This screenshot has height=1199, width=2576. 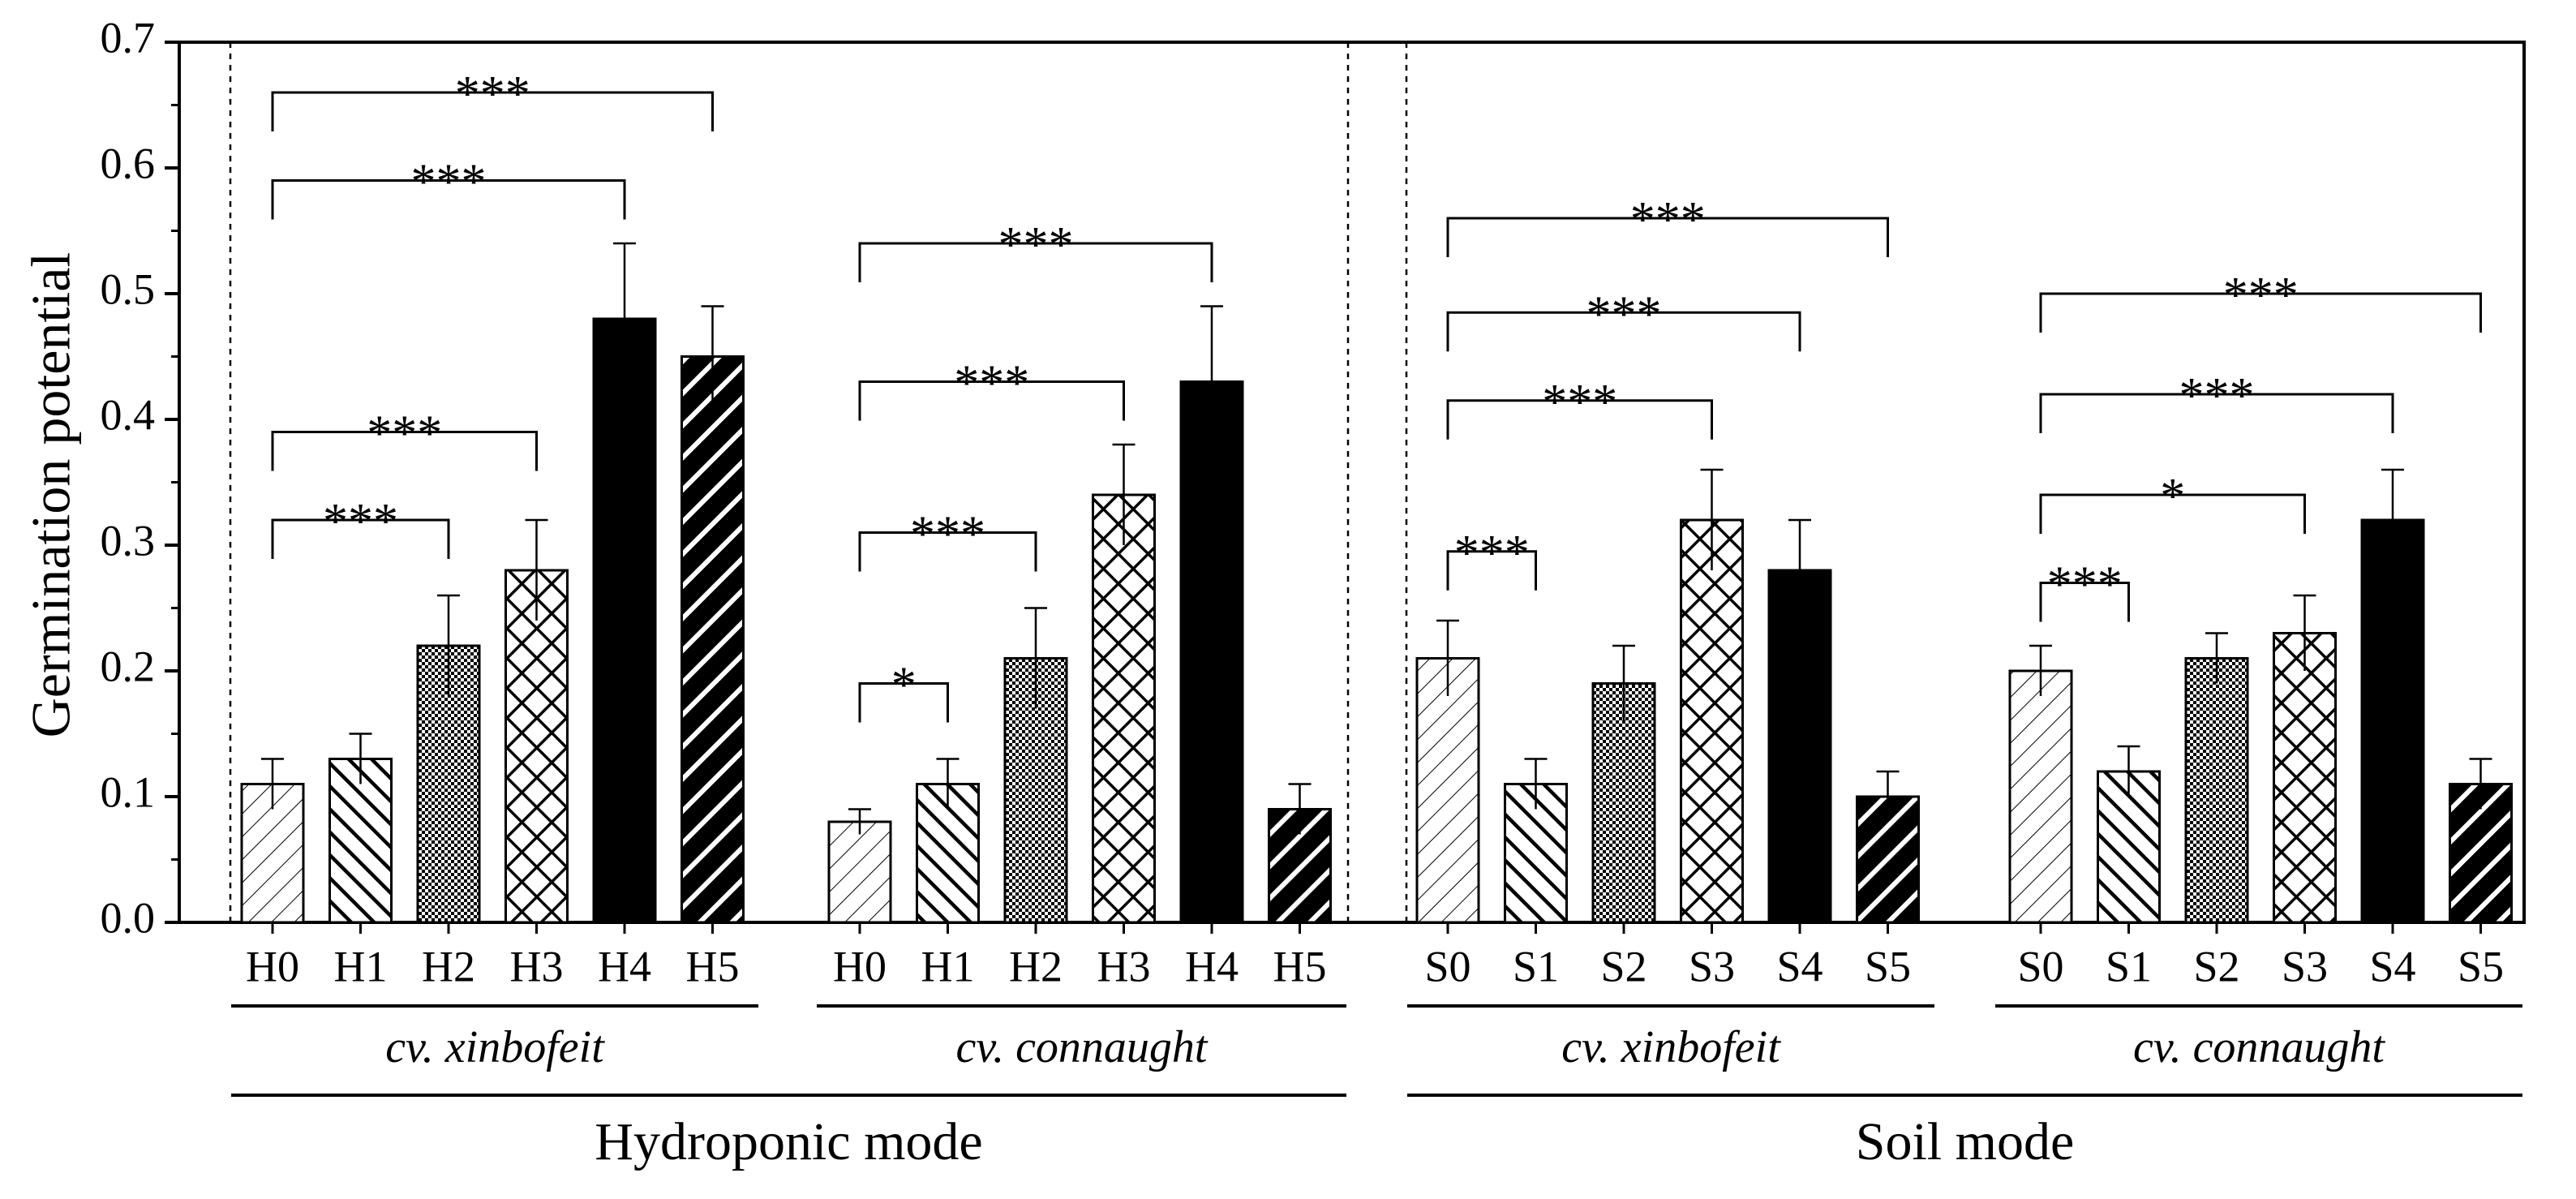 I want to click on y-tick-label: 0.3, so click(x=128, y=541).